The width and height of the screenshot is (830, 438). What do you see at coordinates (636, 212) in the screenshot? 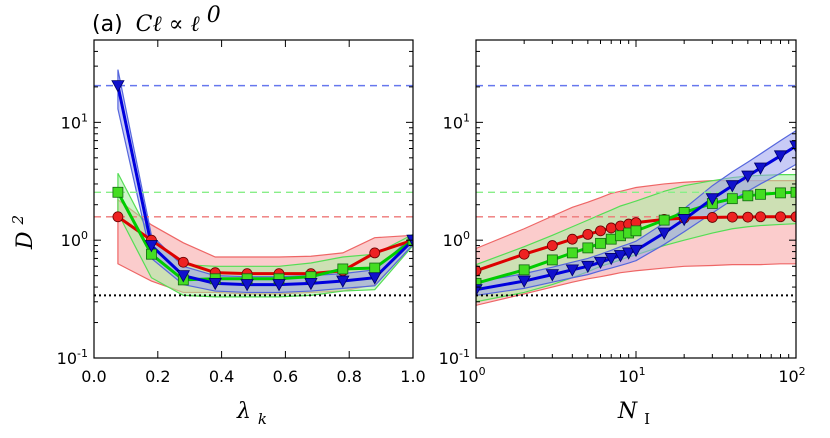
I see `blue-triangles-band` at bounding box center [636, 212].